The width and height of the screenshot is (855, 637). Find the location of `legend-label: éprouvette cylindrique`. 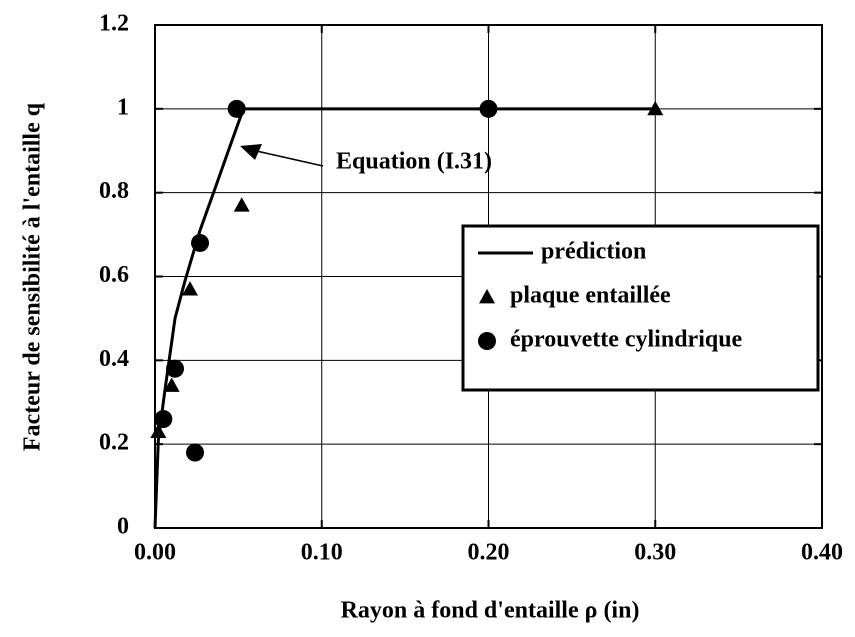

legend-label: éprouvette cylindrique is located at coordinates (626, 340).